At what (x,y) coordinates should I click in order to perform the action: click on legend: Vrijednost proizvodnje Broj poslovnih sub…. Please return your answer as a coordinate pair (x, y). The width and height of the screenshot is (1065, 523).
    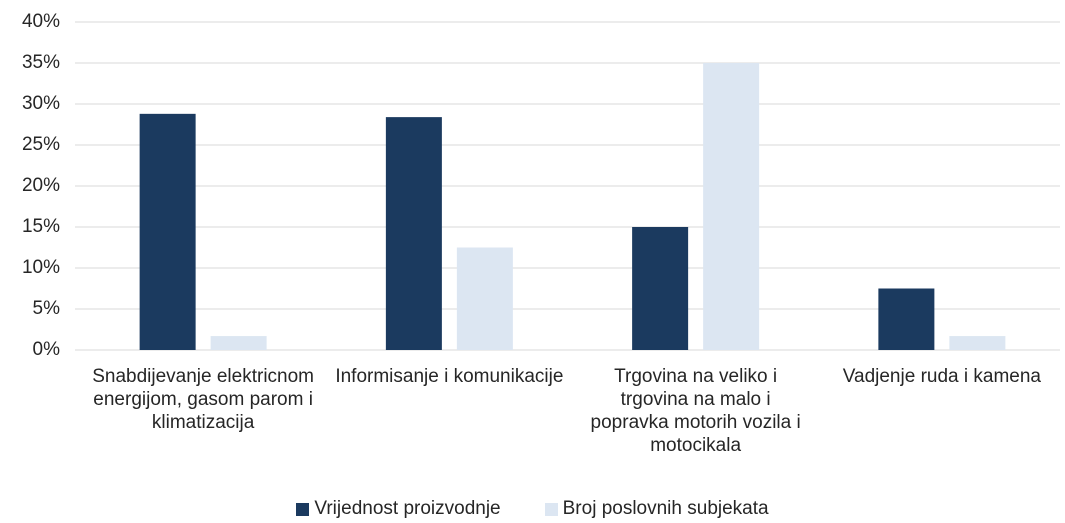
    Looking at the image, I should click on (532, 509).